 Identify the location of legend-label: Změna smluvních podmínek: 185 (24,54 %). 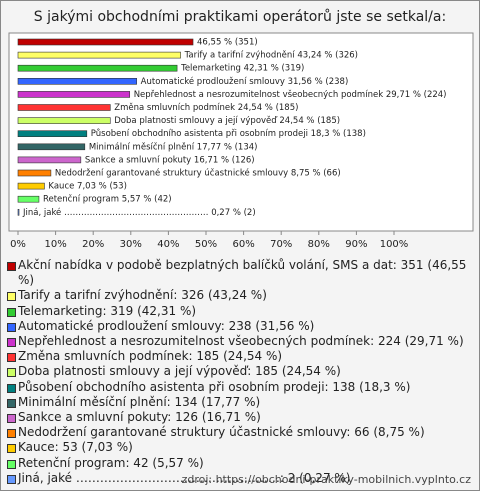
(150, 356).